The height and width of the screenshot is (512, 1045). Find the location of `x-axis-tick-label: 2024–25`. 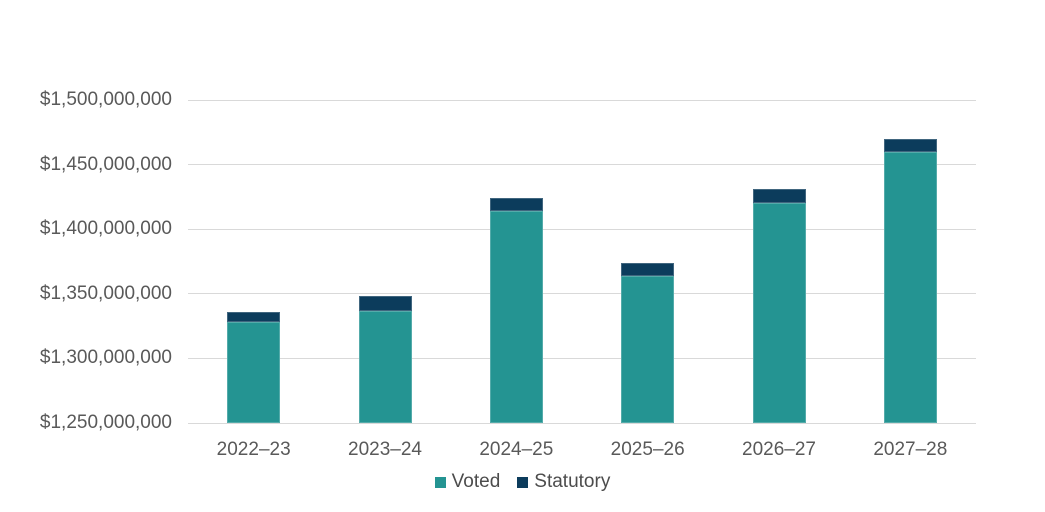

x-axis-tick-label: 2024–25 is located at coordinates (516, 449).